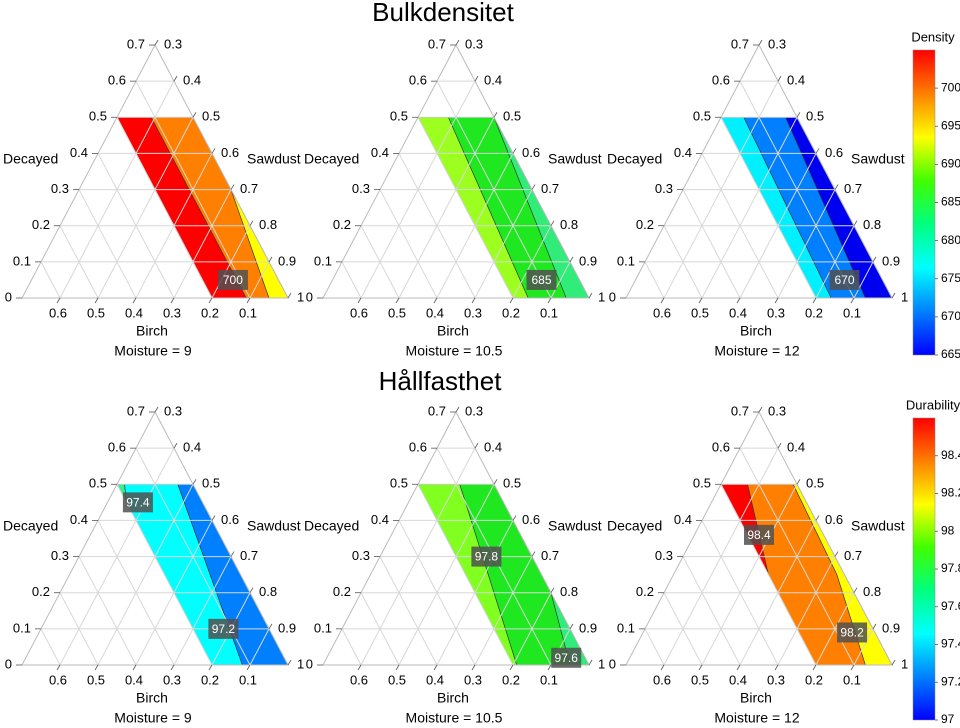 This screenshot has width=960, height=728. I want to click on triangle-frame, so click(155, 538).